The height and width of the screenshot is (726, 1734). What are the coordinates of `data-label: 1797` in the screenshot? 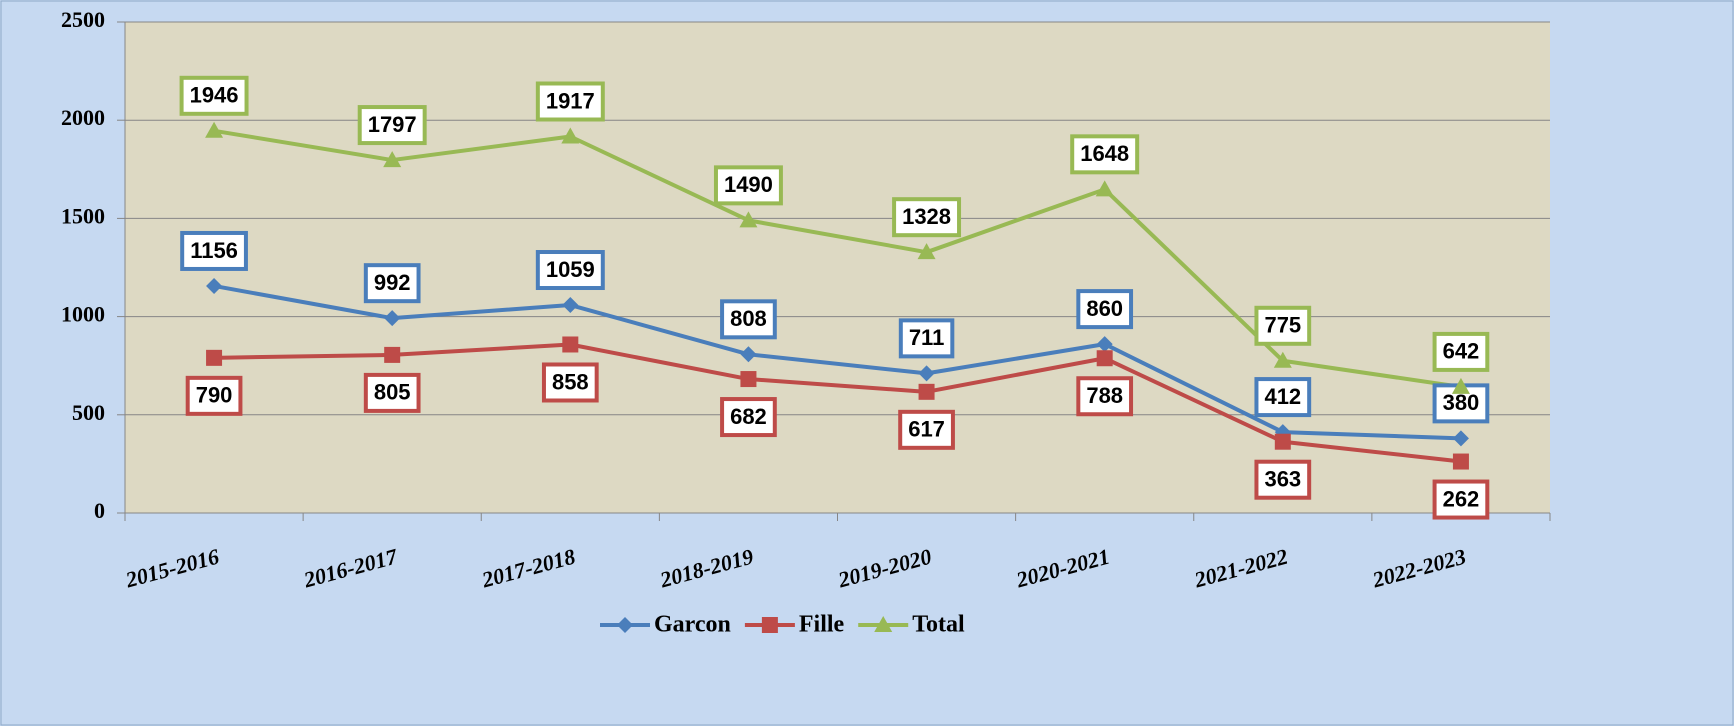 It's located at (392, 125).